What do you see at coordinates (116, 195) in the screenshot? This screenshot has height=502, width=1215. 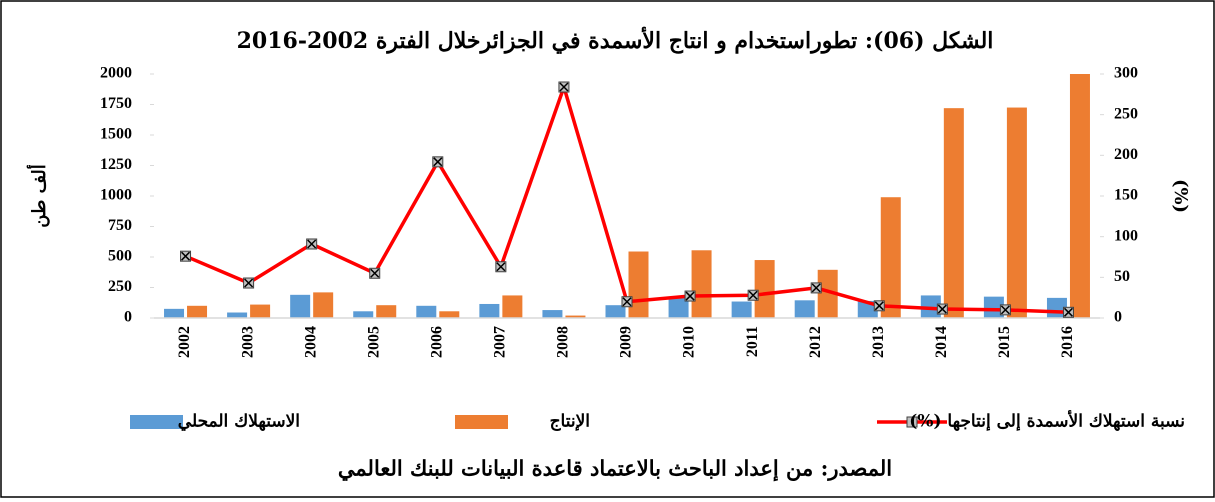 I see `y-tick-label: 1000` at bounding box center [116, 195].